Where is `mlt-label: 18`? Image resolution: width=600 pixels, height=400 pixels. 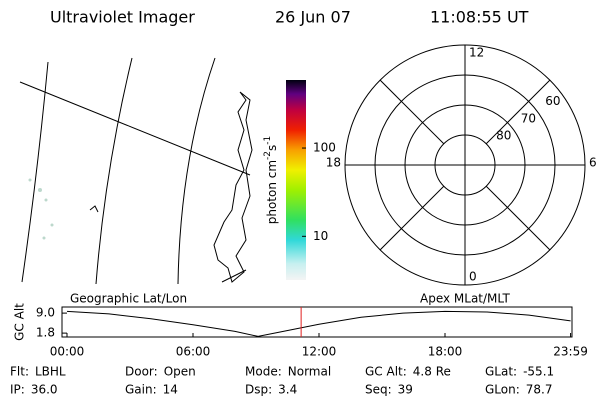
mlt-label: 18 is located at coordinates (333, 163).